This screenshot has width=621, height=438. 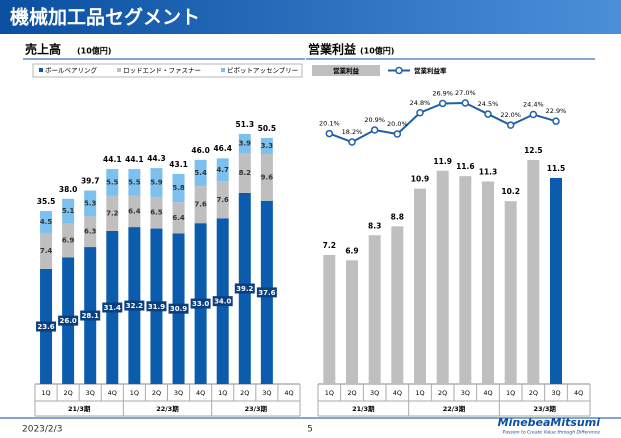 What do you see at coordinates (549, 422) in the screenshot?
I see `logo: MinebeaMitsumi` at bounding box center [549, 422].